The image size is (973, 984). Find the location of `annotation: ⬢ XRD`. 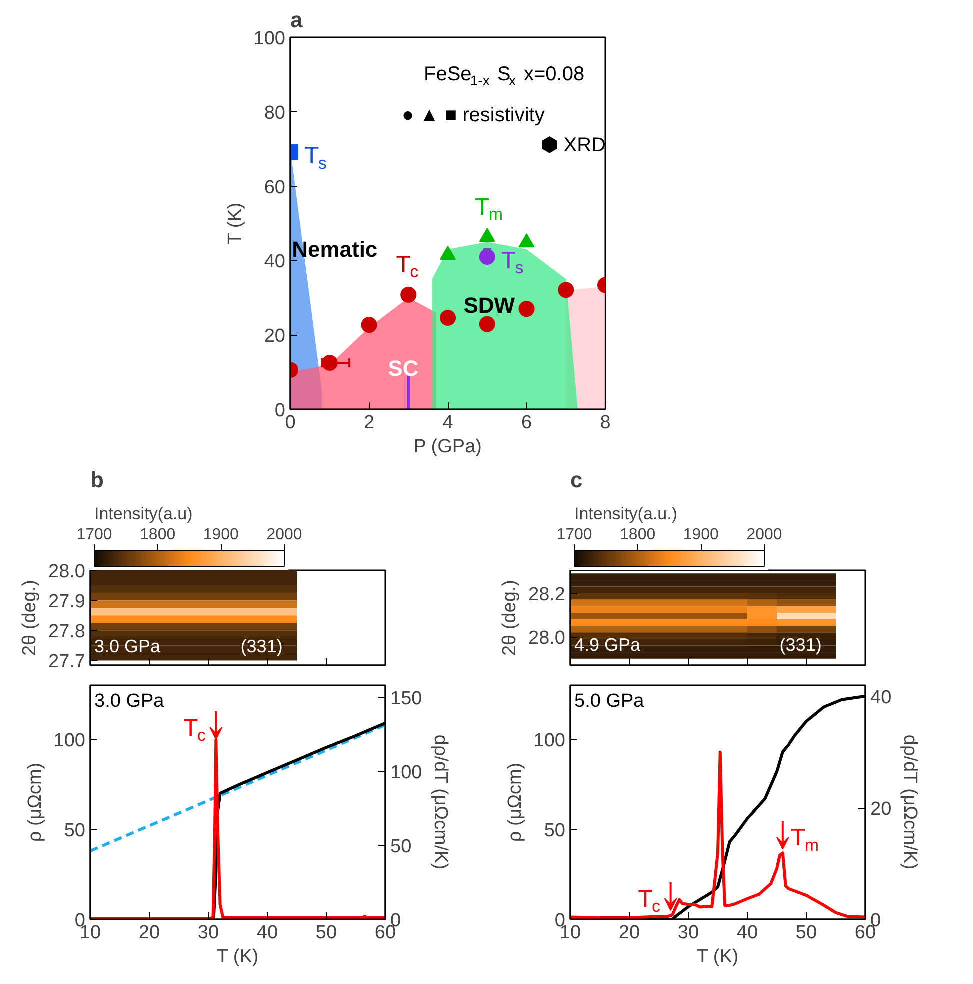

annotation: ⬢ XRD is located at coordinates (573, 145).